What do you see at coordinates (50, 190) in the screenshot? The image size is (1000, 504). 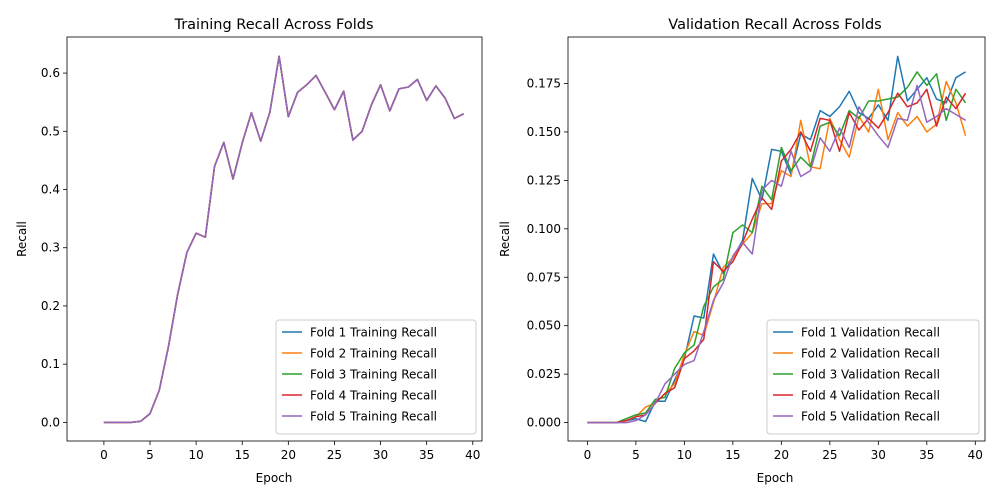 I see `y-tick-label: 0.4` at bounding box center [50, 190].